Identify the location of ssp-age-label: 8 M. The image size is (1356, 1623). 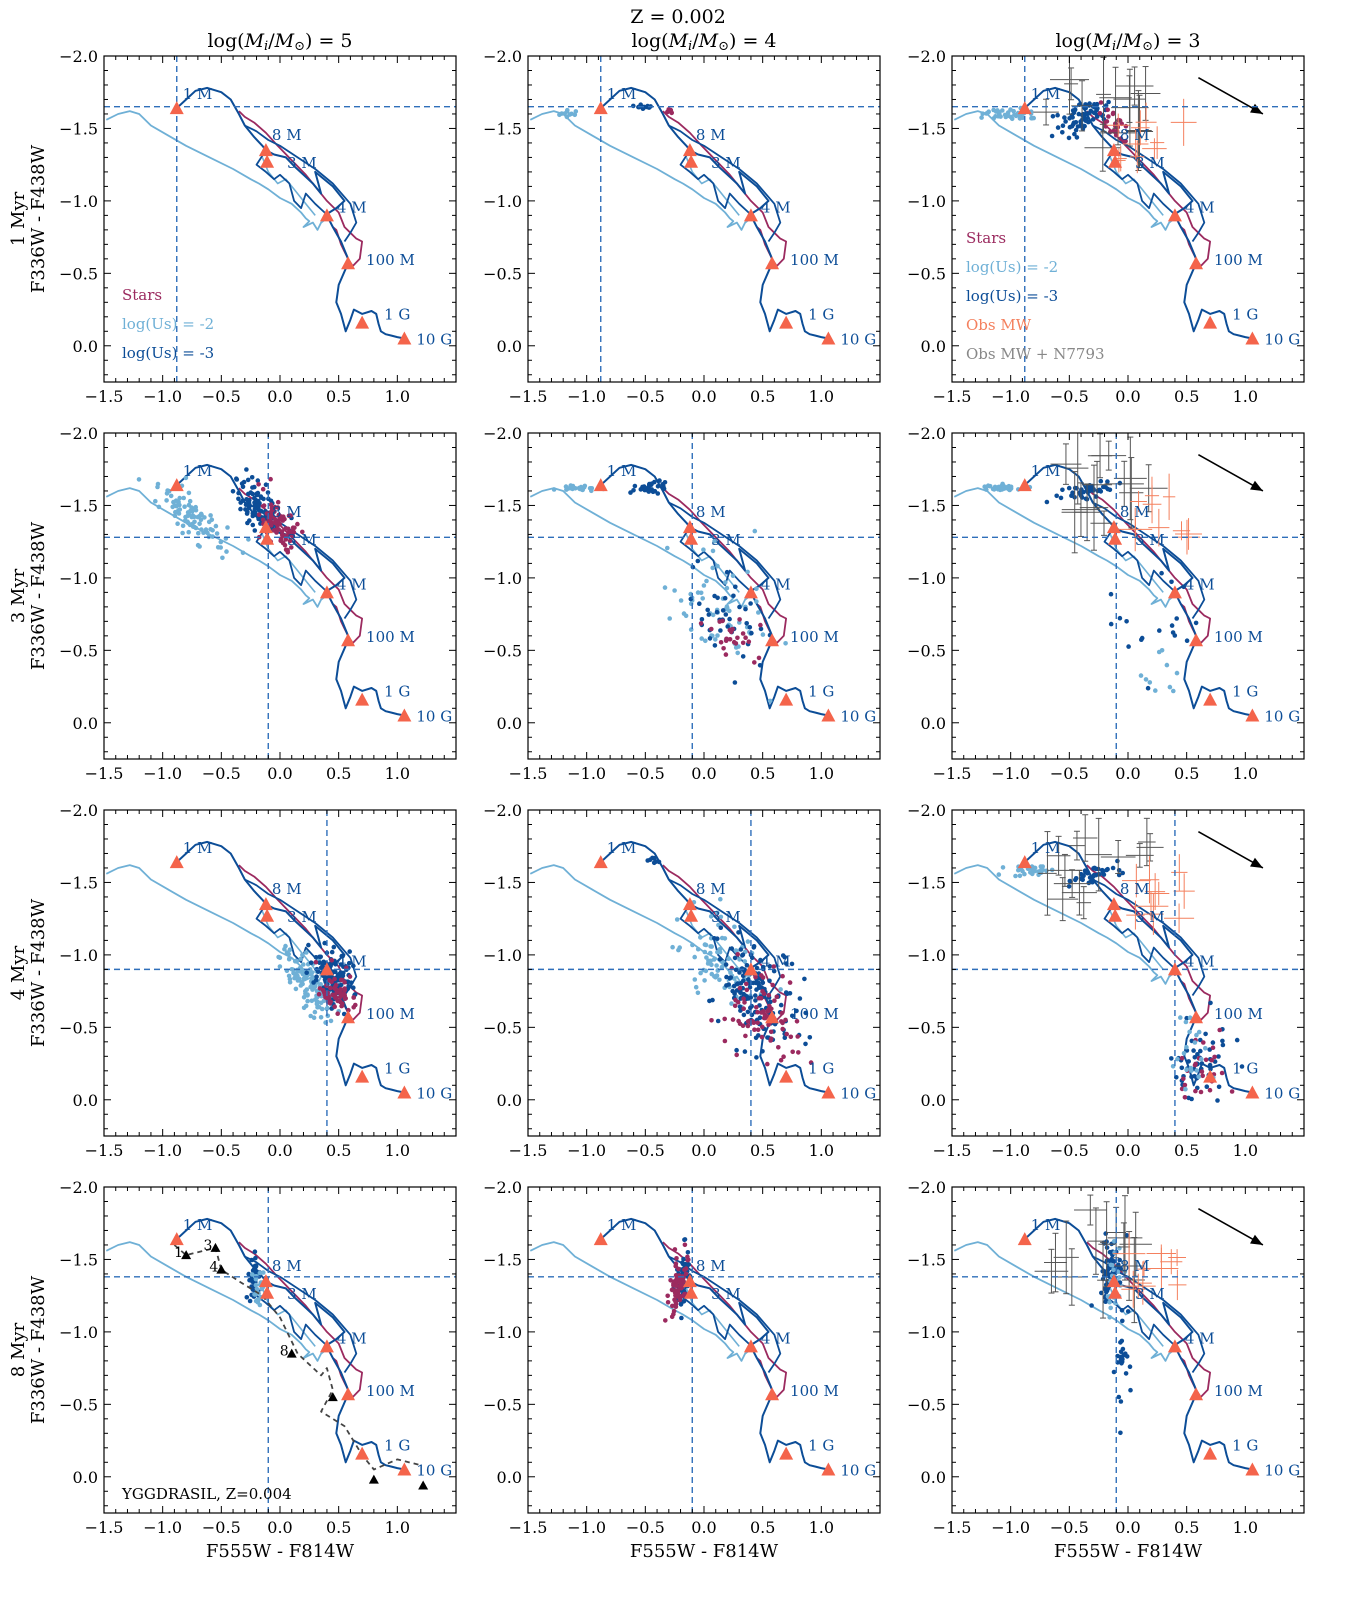
(711, 135).